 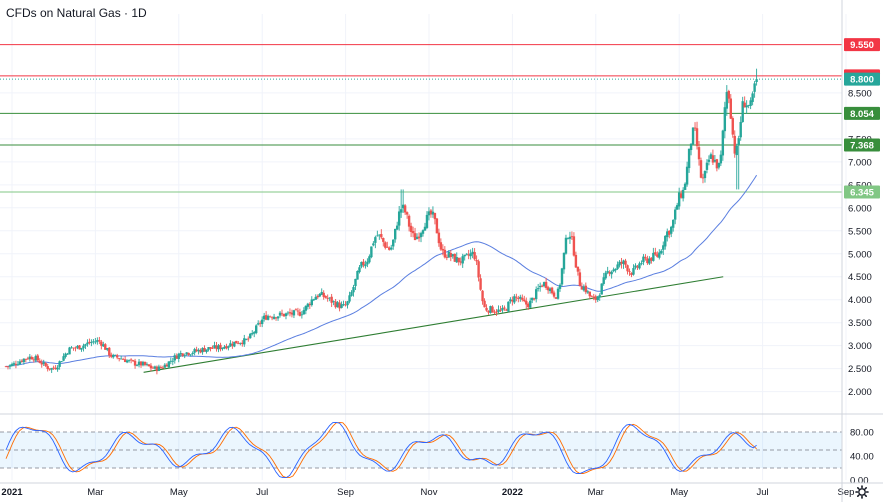 I want to click on level-label: 6.345, so click(x=862, y=192).